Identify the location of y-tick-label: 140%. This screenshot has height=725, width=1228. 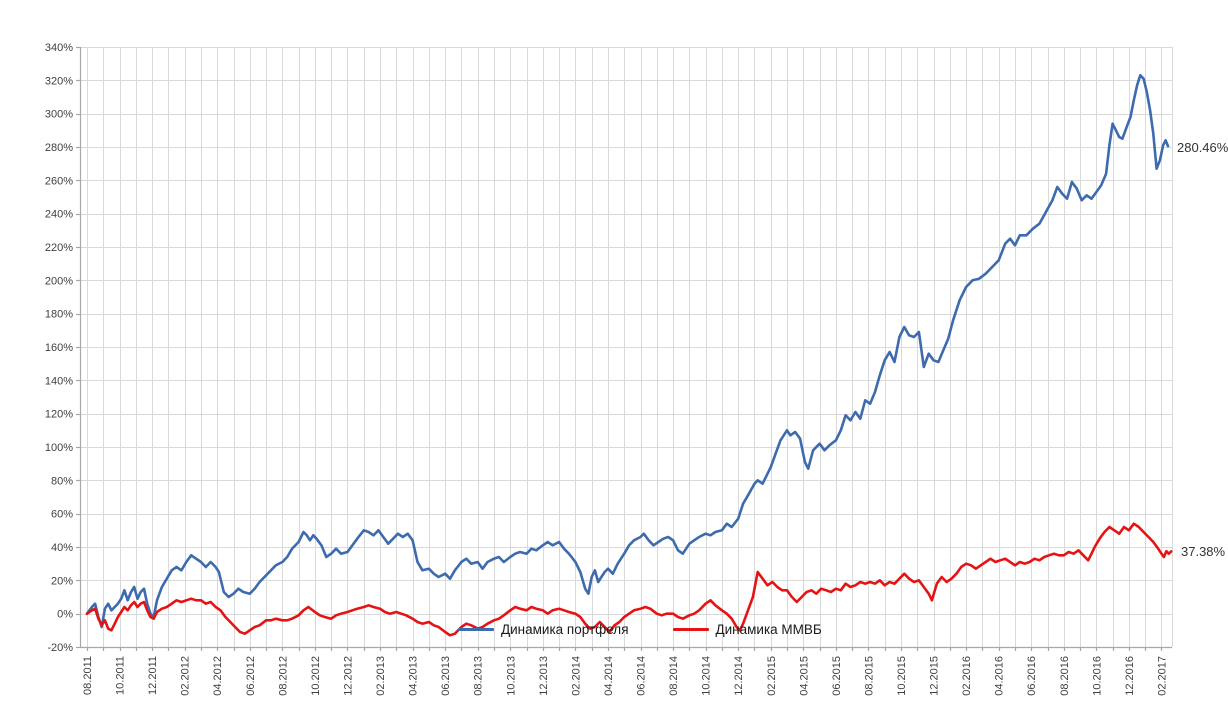
(59, 381).